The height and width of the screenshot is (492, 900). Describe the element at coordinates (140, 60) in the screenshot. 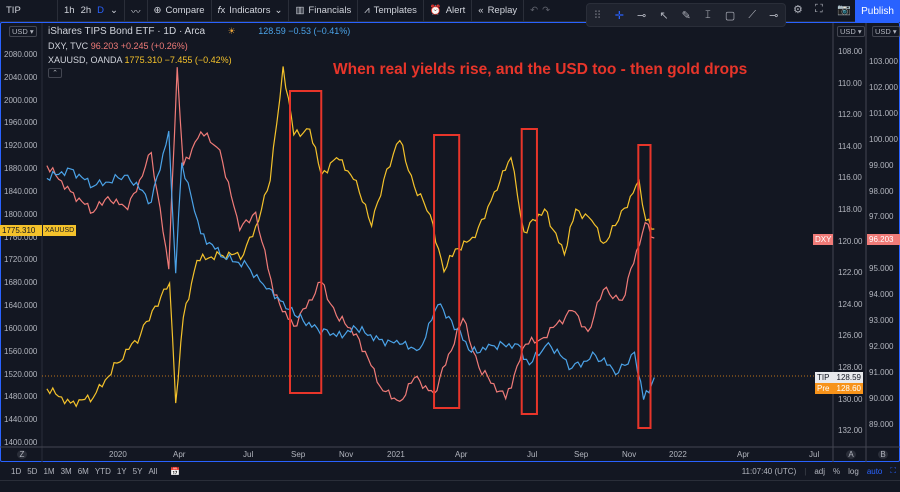

I see `legend-gold: XAUUSD, OANDA 1775.310 −7.455 (−0.42%)` at that location.